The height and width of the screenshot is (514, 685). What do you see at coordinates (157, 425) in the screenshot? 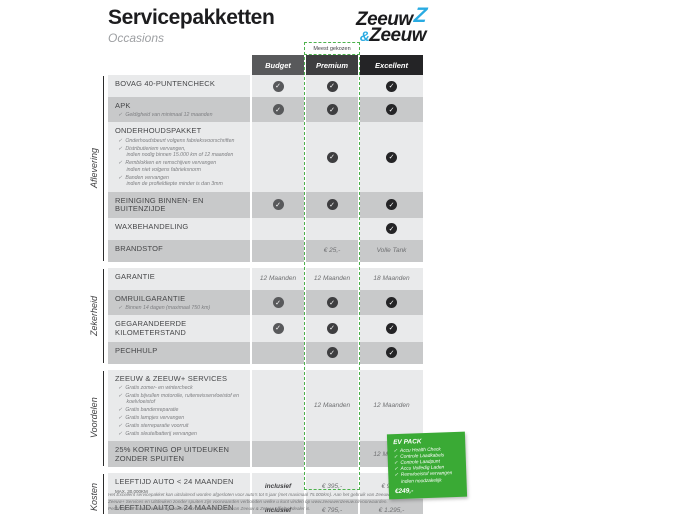
I see `row-sub-text: Gratis sterreparatie voorruit` at bounding box center [157, 425].